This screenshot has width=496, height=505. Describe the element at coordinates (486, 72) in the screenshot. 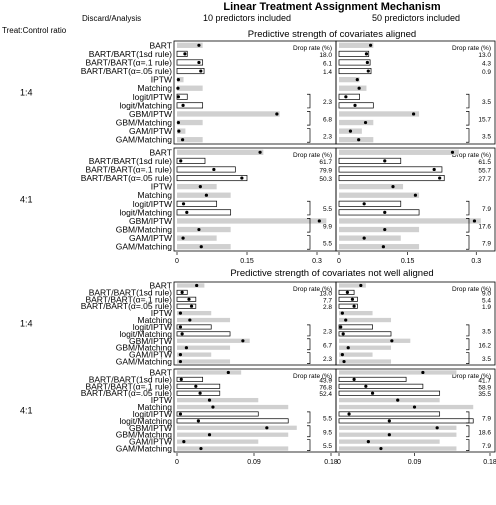

I see `drop-rate-value: 0.9` at that location.